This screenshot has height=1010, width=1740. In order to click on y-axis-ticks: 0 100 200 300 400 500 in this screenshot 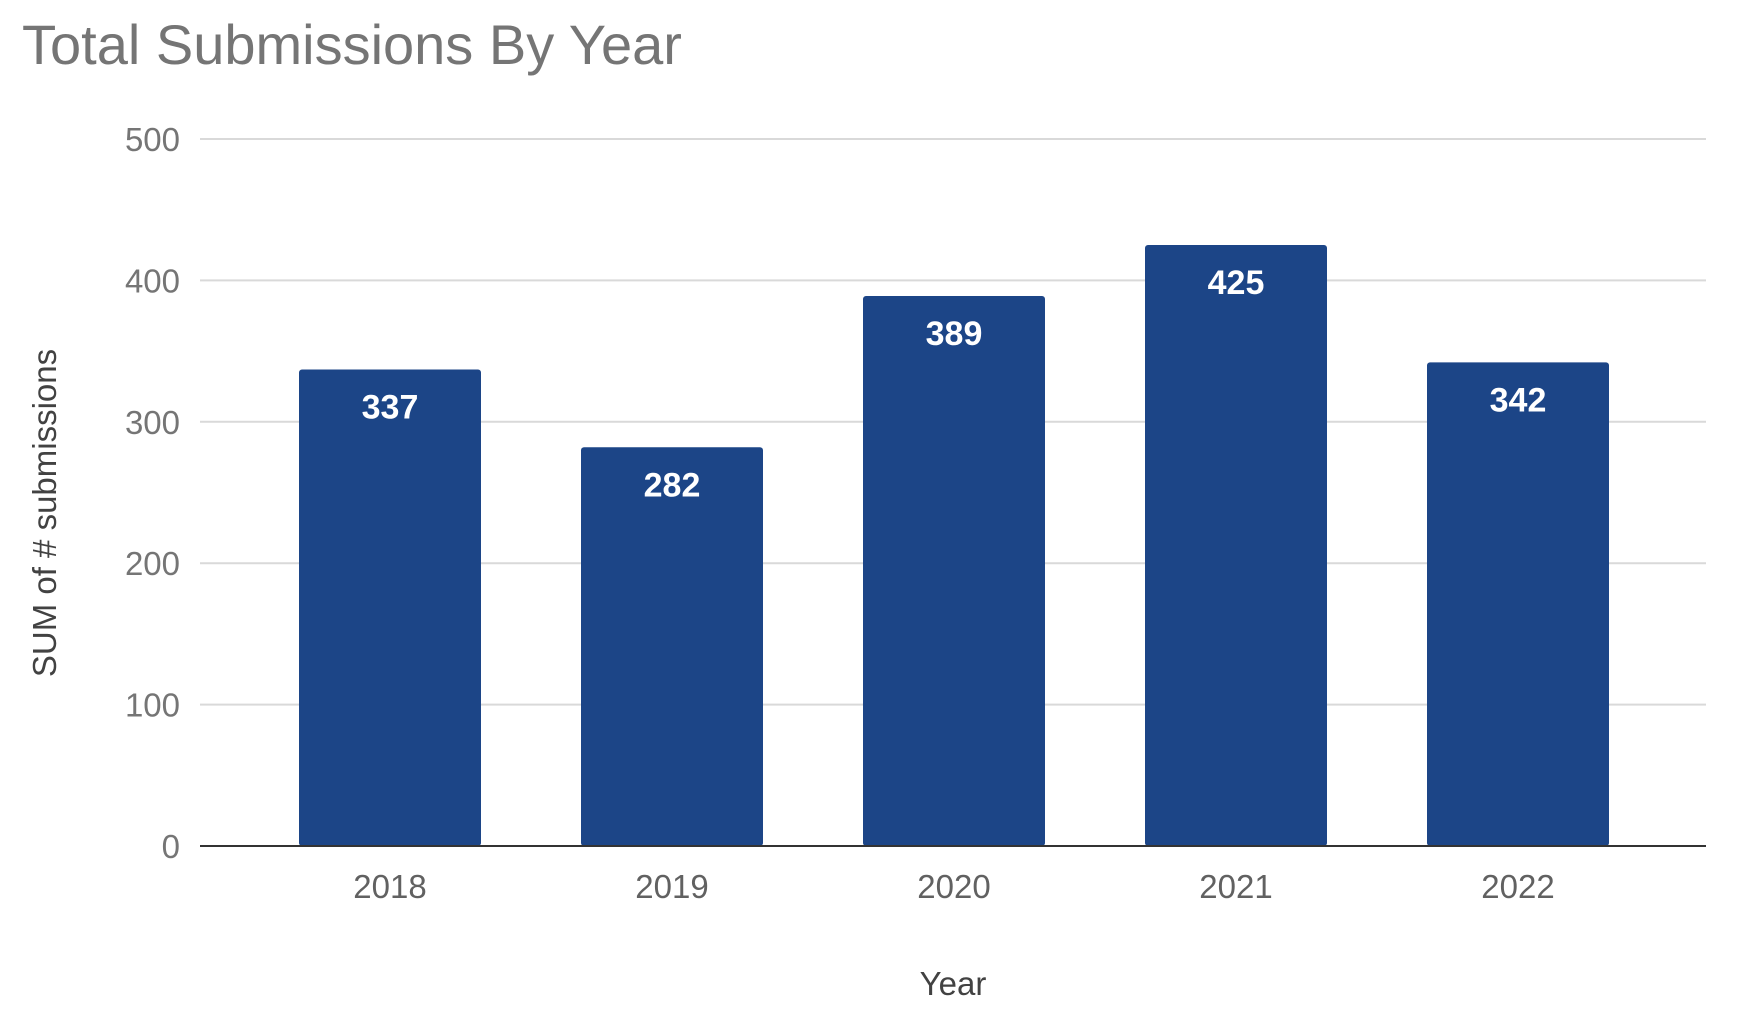, I will do `click(152, 493)`.